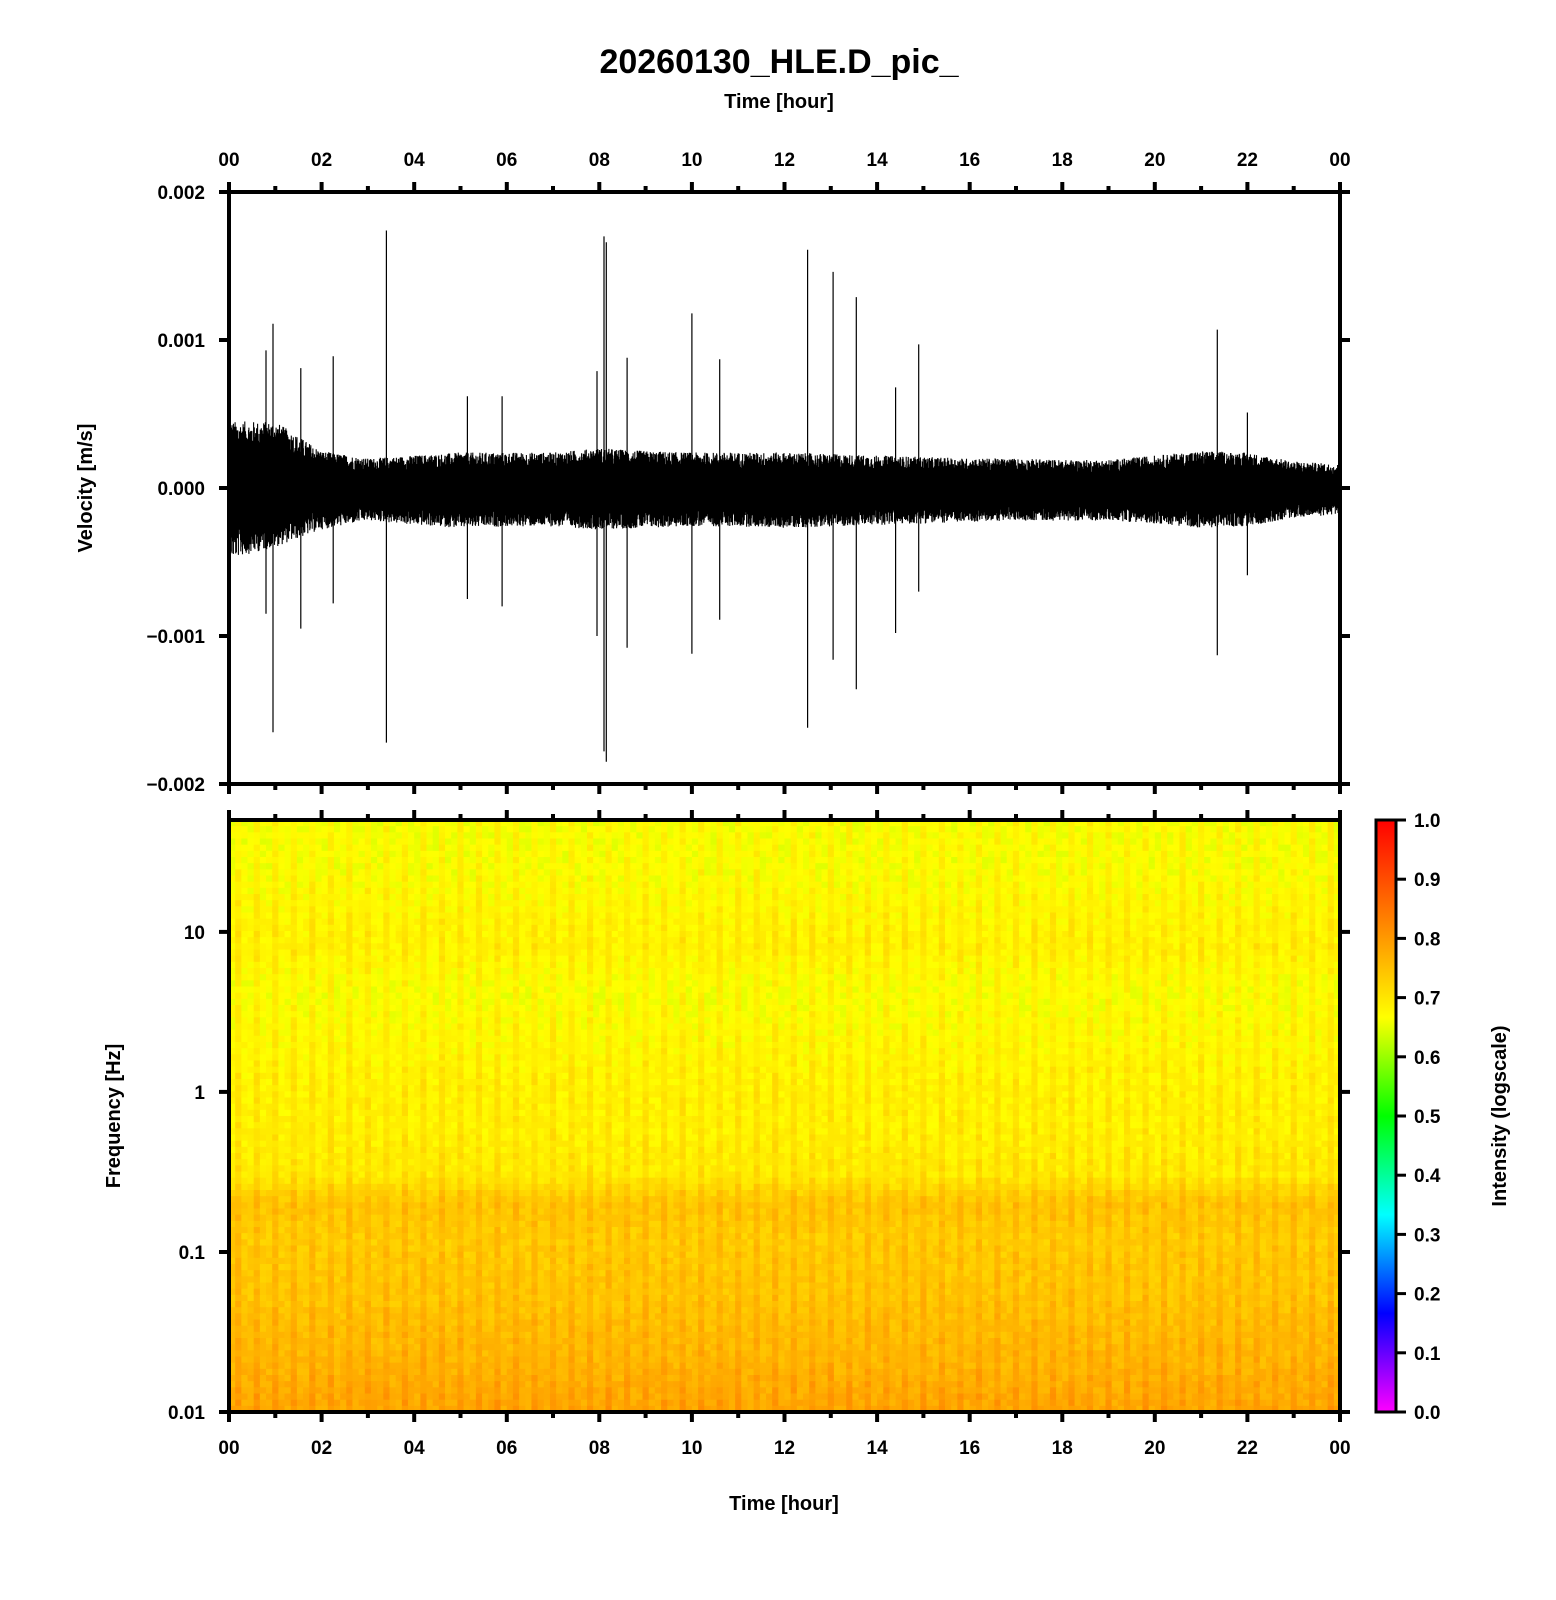  I want to click on figure-title: 20260130_HLE.D_pic_, so click(779, 62).